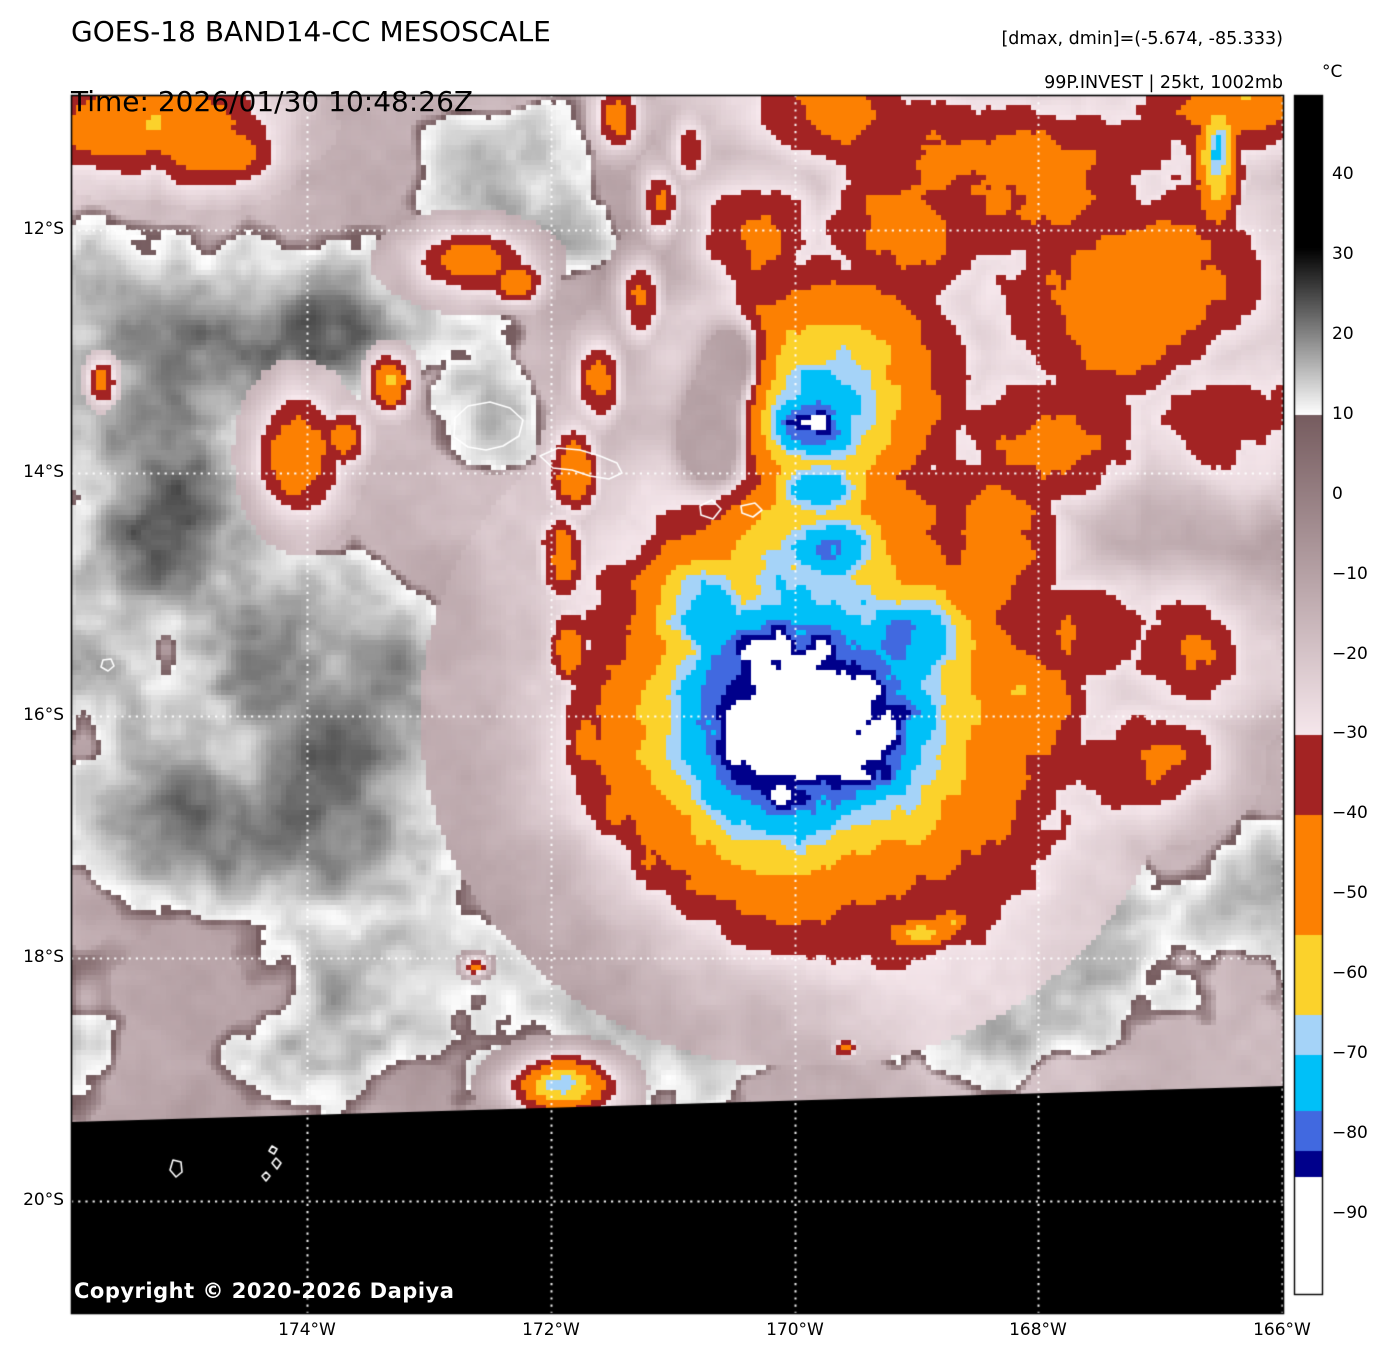 This screenshot has width=1388, height=1359. I want to click on copyright-text: Copyright © 2020-2026 Dapiya, so click(264, 1291).